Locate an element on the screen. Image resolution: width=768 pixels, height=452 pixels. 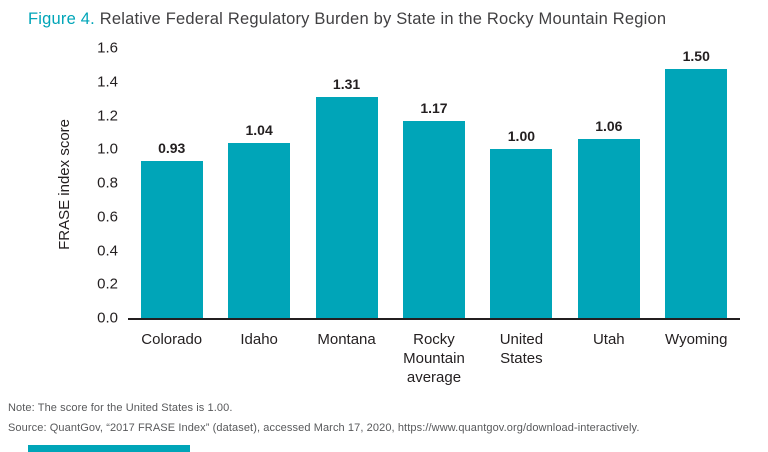
y-tick-label: 0.0 is located at coordinates (107, 318).